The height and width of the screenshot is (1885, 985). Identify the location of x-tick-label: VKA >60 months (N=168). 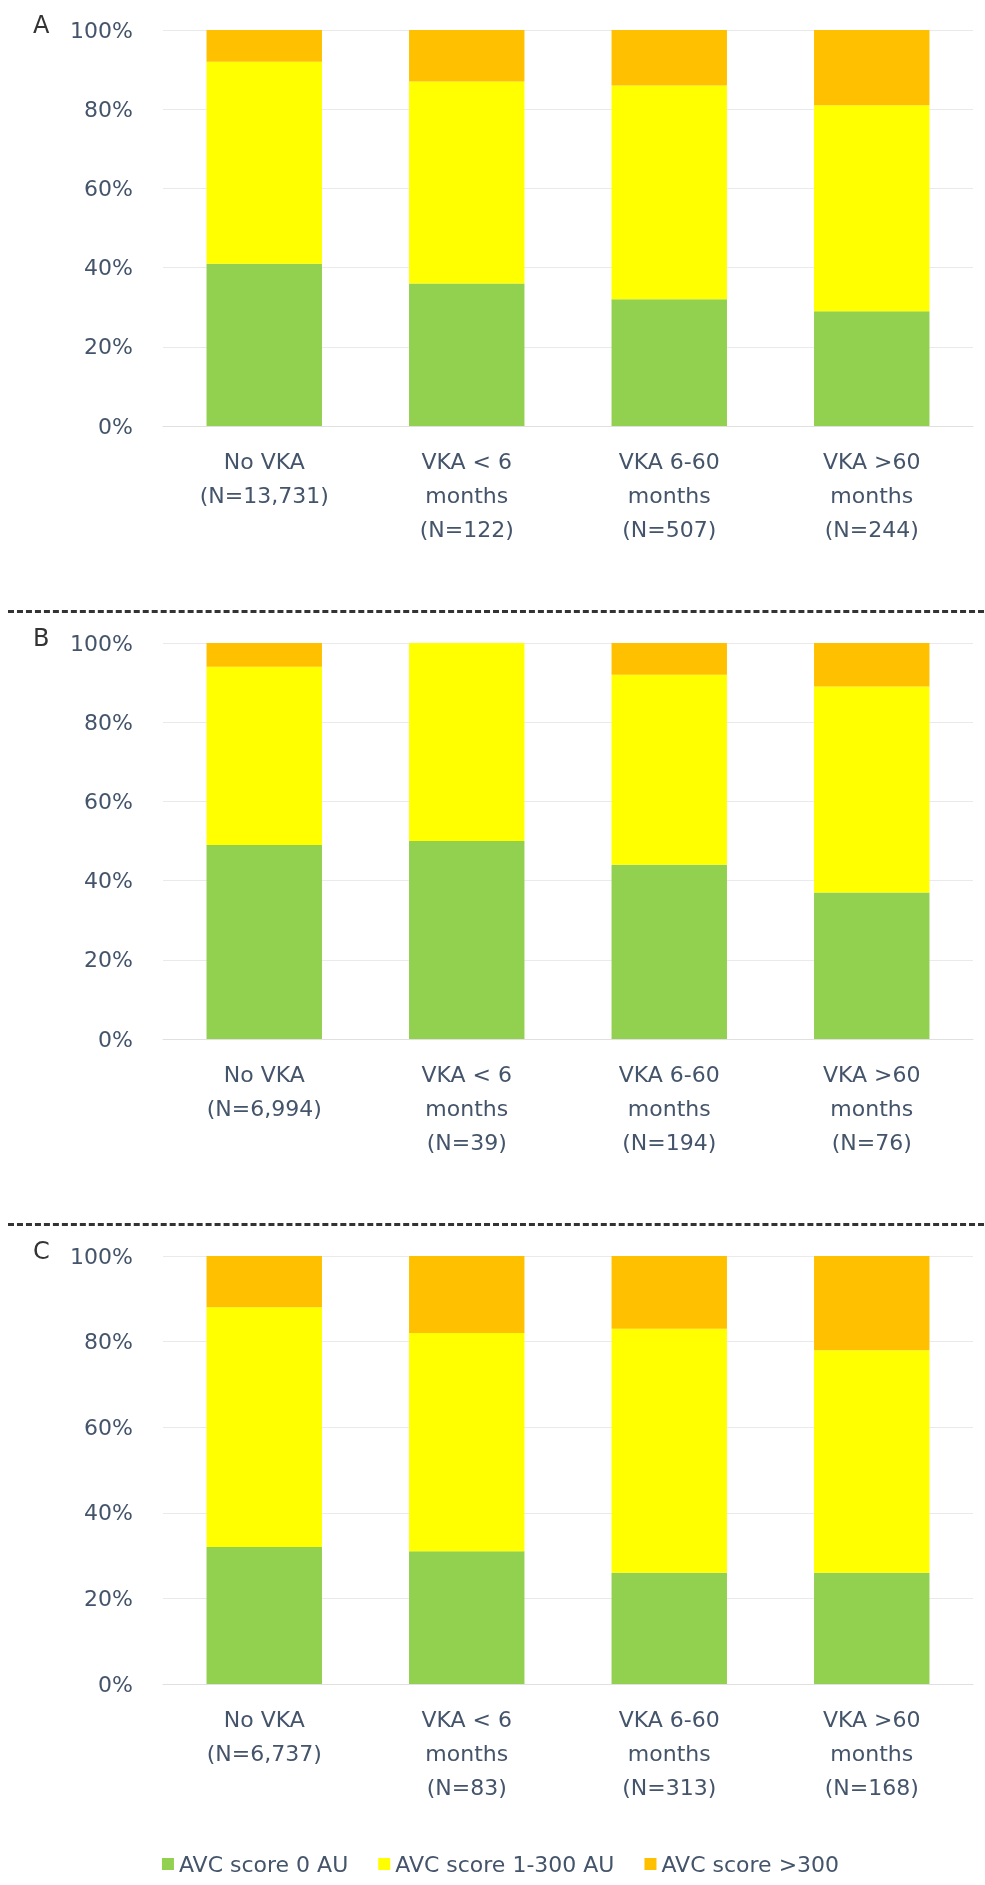
(871, 1753).